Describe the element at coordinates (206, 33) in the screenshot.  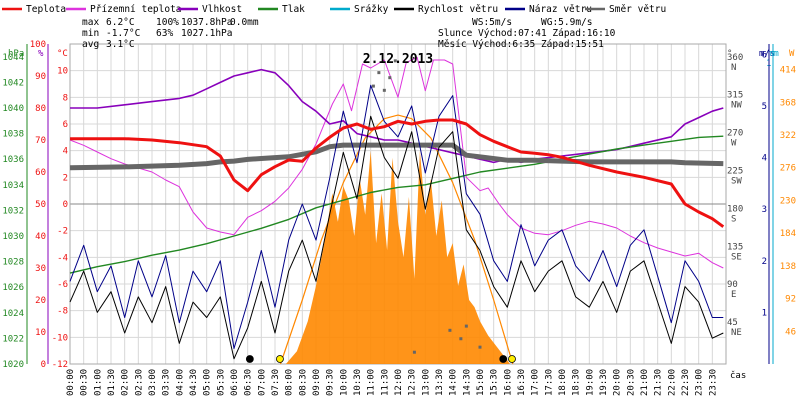
I see `stats-pressure: 1027.1hPa` at that location.